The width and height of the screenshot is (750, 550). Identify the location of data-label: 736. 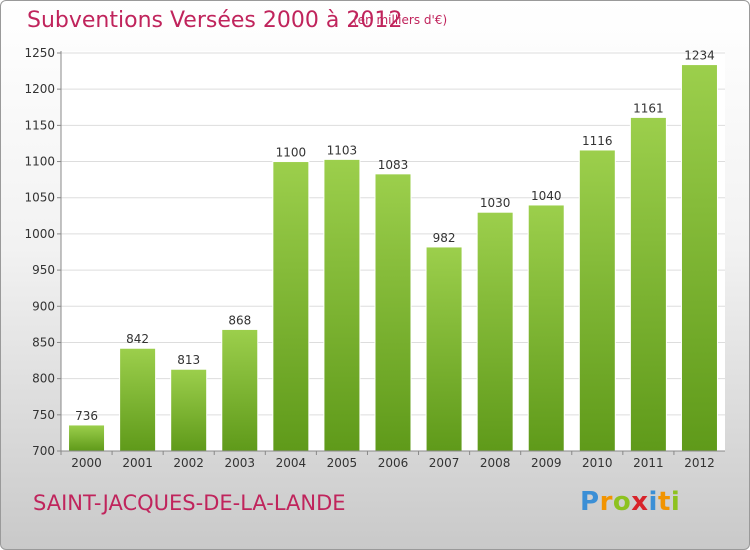
(86, 416).